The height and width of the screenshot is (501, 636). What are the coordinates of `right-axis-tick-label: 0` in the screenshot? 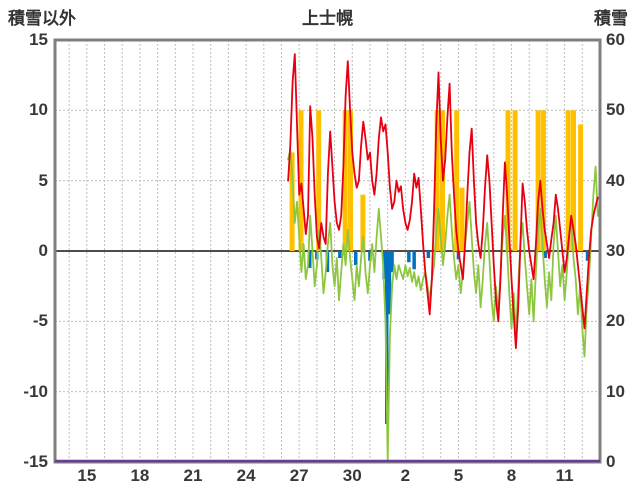 It's located at (611, 461).